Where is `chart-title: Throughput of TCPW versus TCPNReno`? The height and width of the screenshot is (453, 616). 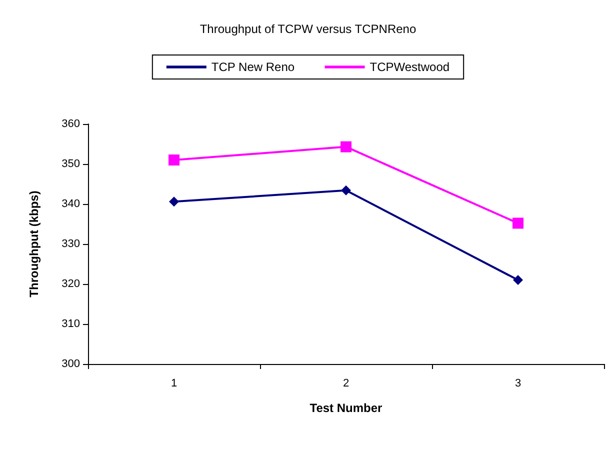 chart-title: Throughput of TCPW versus TCPNReno is located at coordinates (308, 29).